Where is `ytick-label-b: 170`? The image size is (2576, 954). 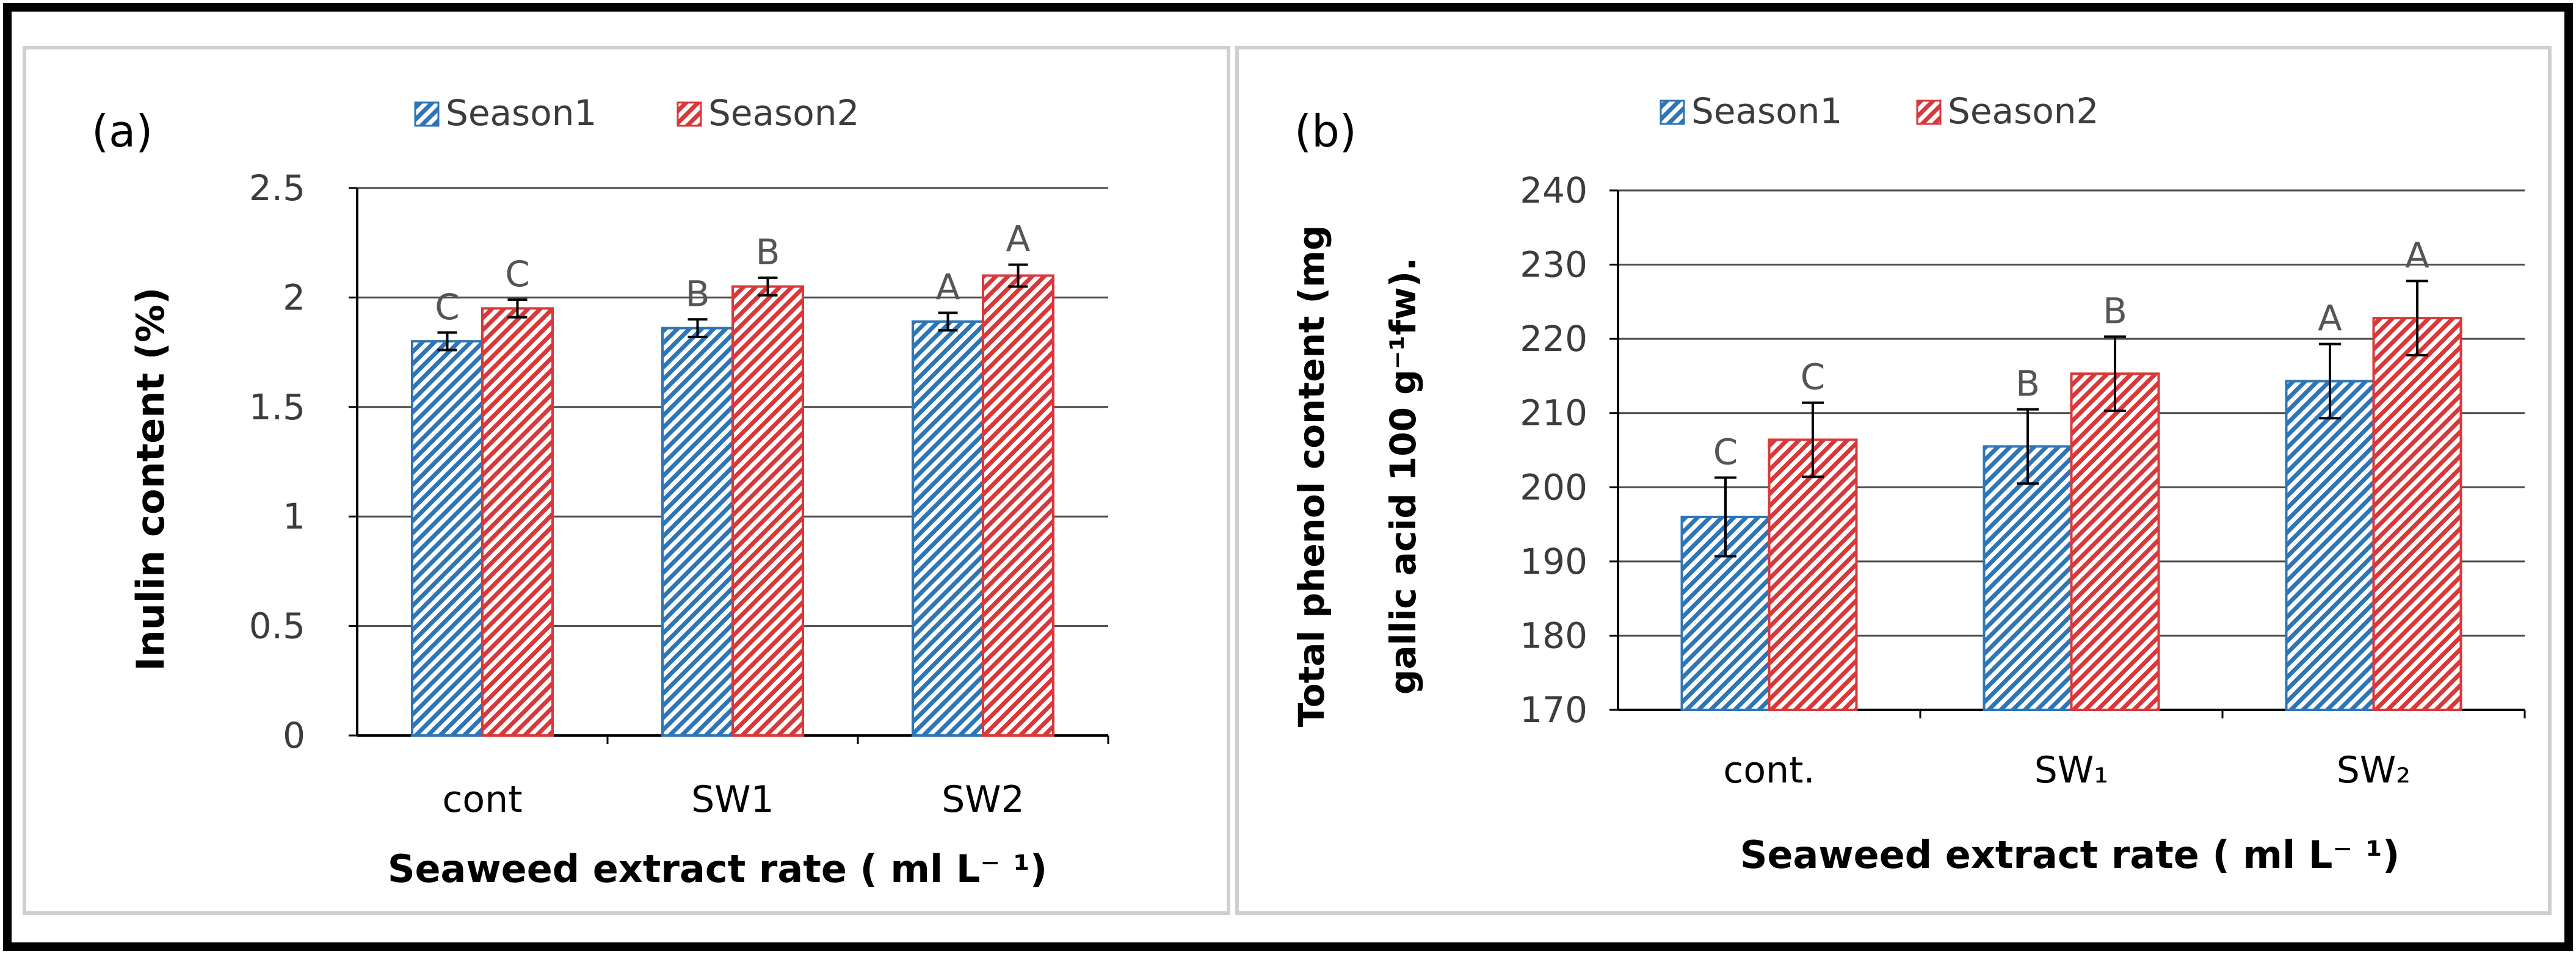 ytick-label-b: 170 is located at coordinates (1553, 710).